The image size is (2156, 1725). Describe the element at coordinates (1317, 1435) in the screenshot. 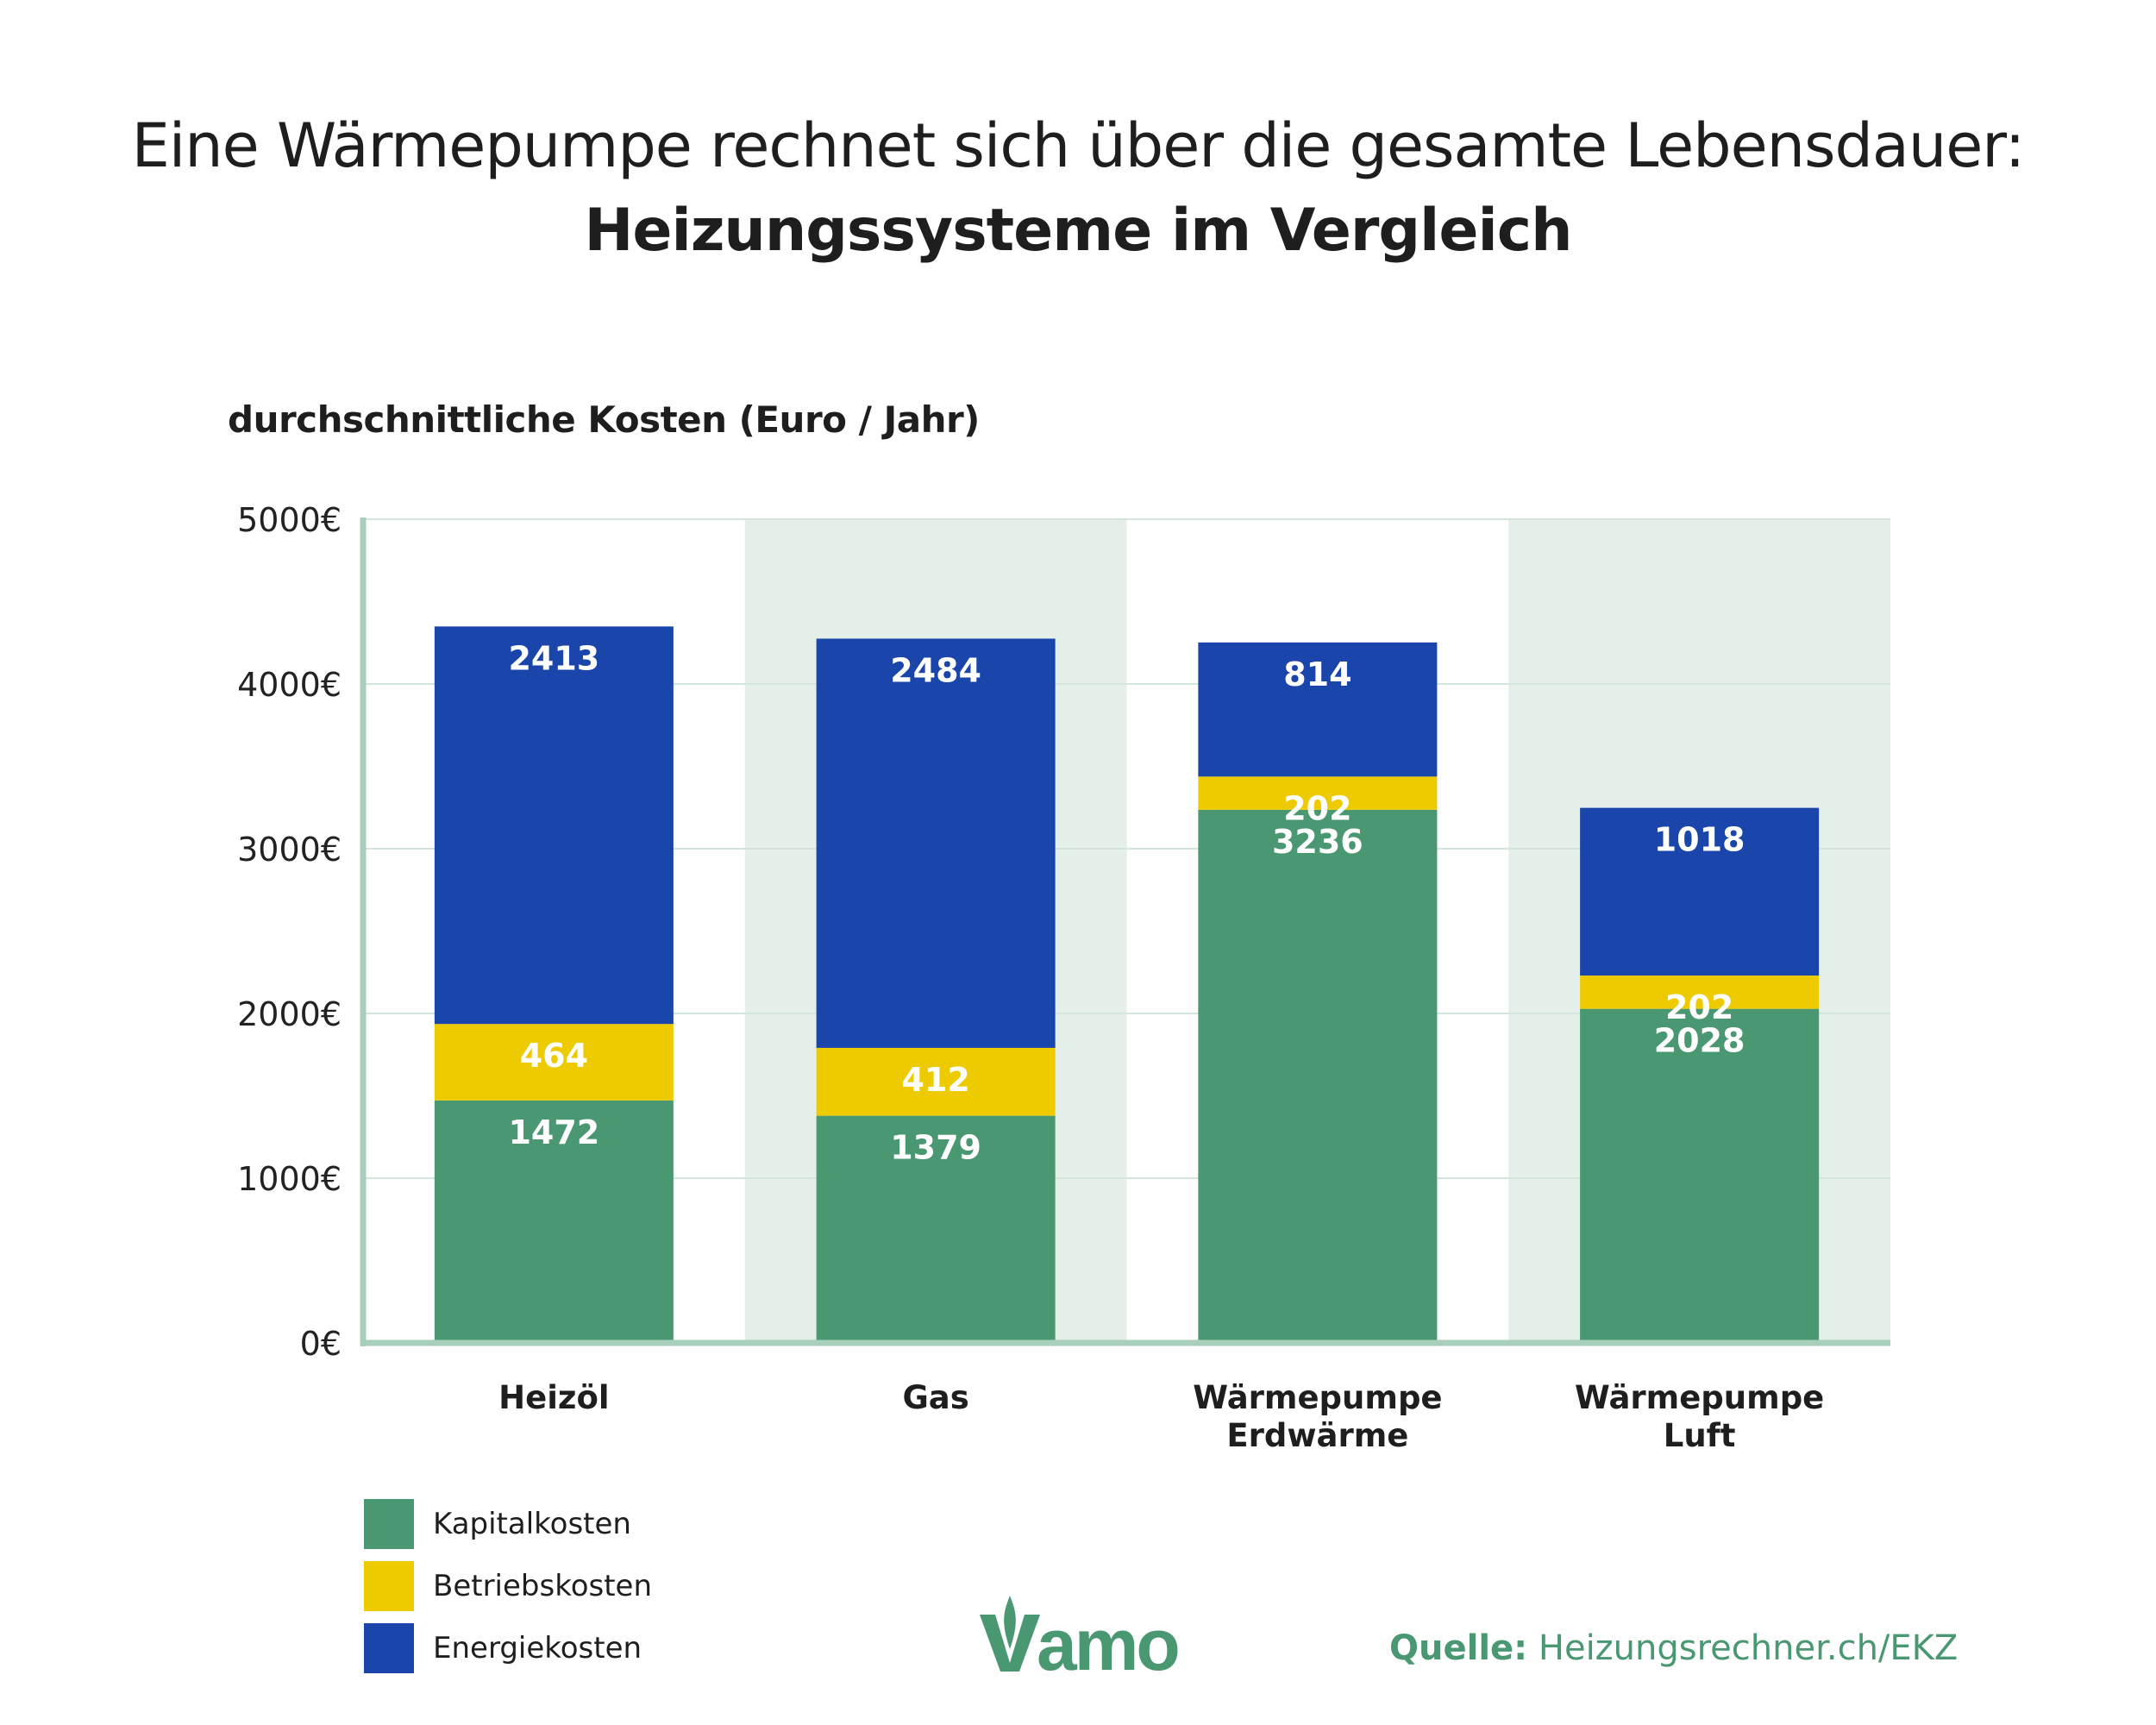

I see `x-category-label: Erdwärme` at that location.